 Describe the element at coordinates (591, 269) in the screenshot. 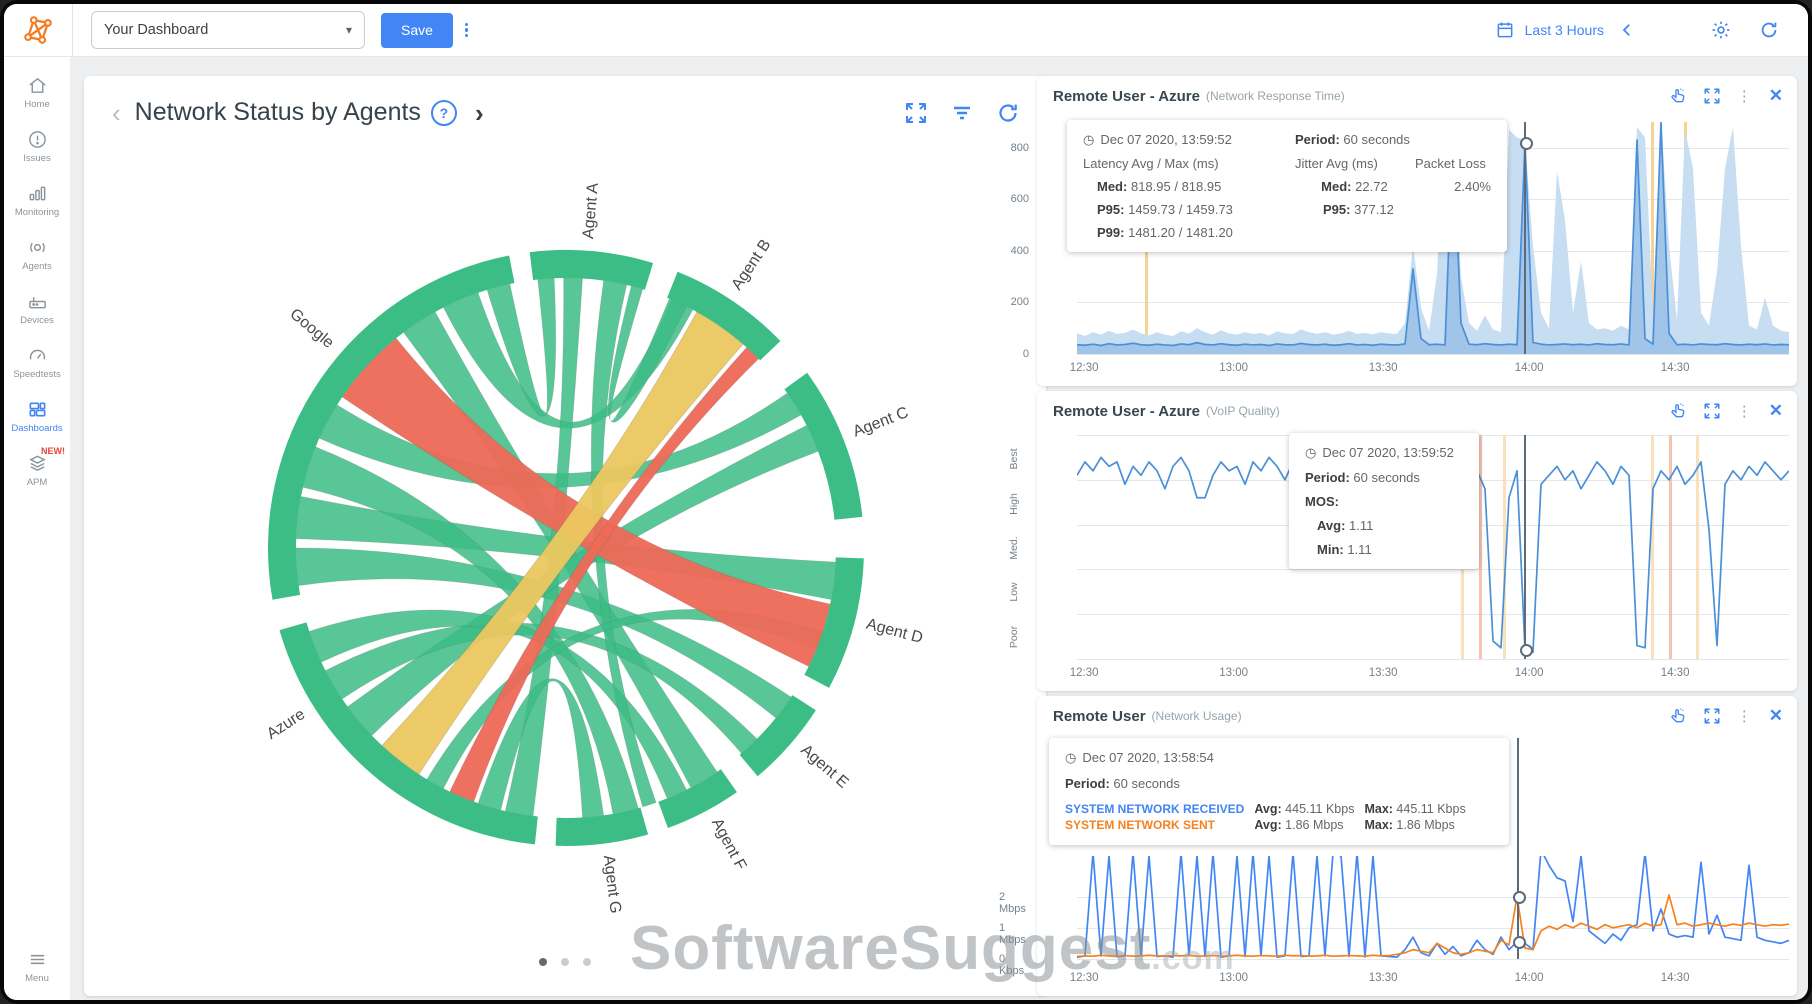

I see `chord-arc-agent-a` at that location.